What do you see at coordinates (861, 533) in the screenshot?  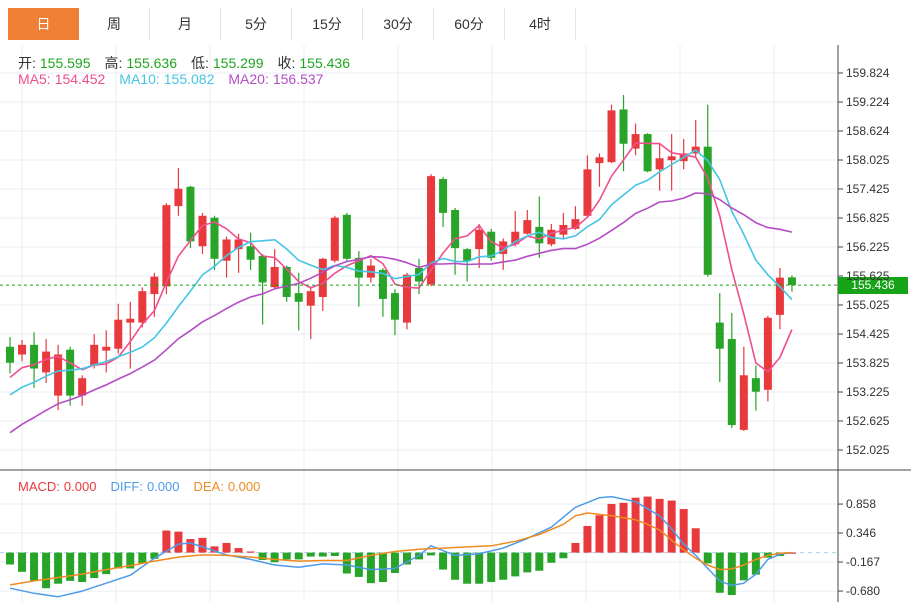 I see `macd-axis-label: 0.346` at bounding box center [861, 533].